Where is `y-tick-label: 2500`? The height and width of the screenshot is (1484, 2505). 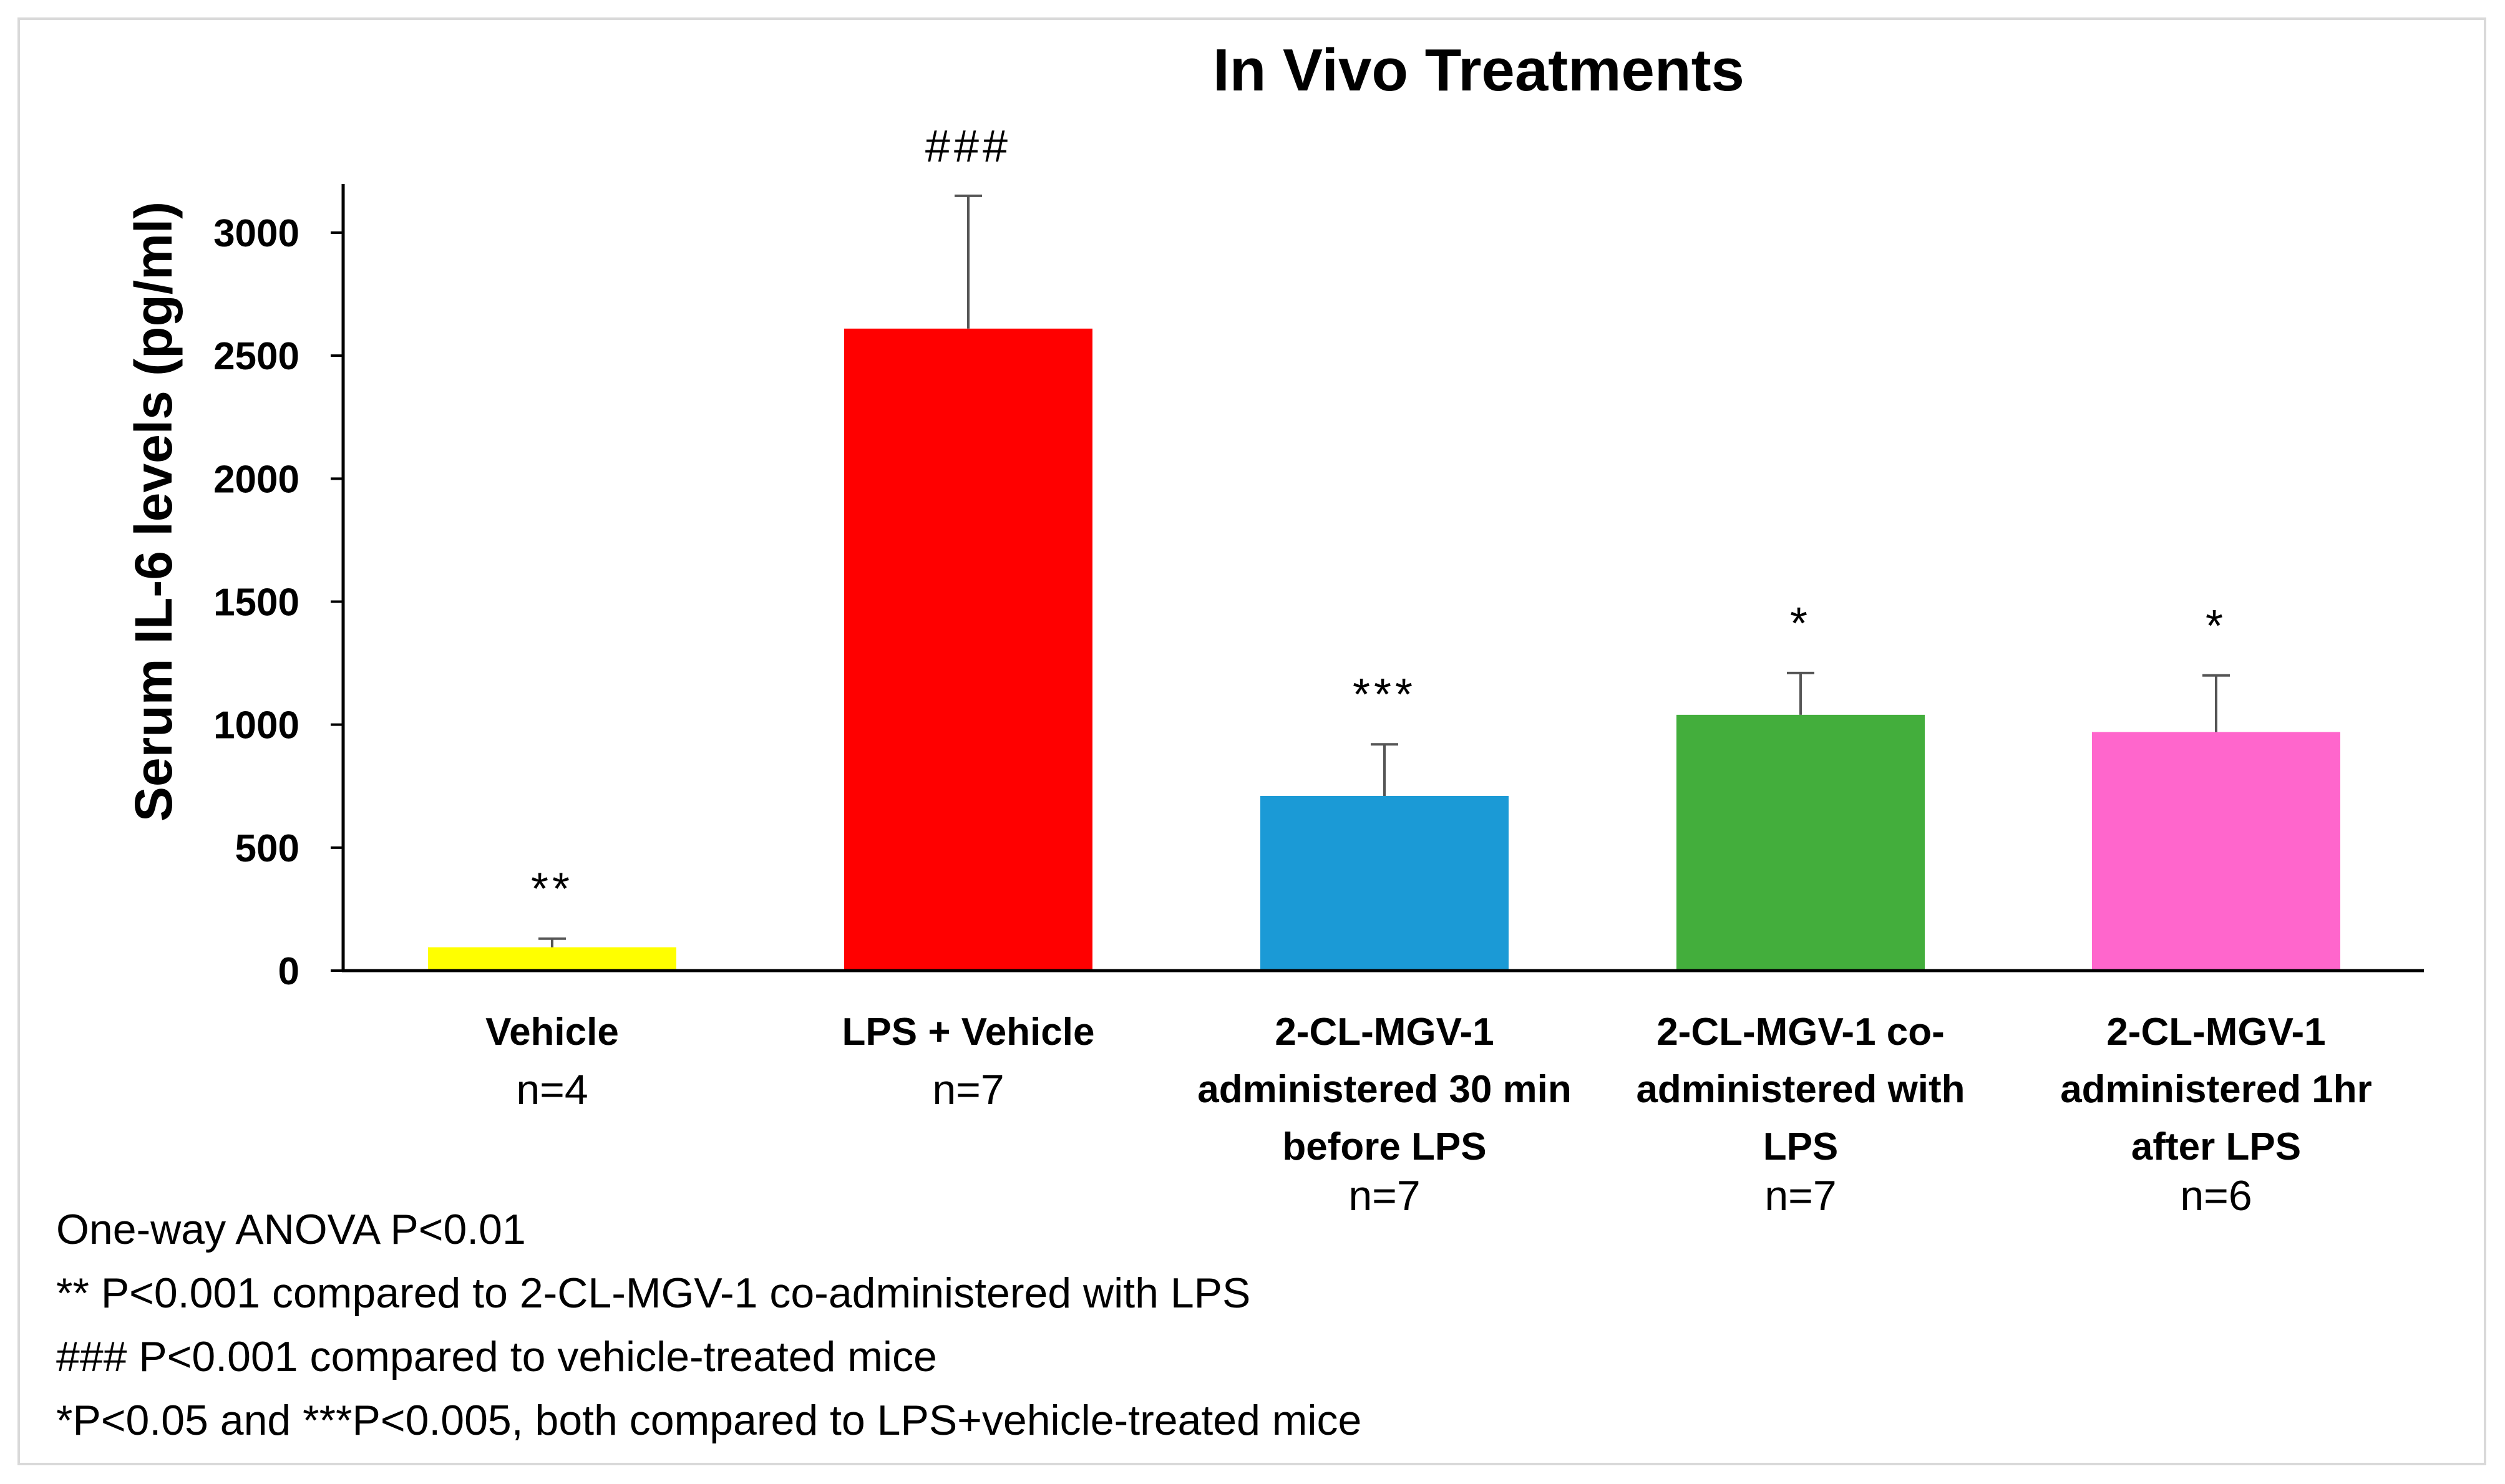 y-tick-label: 2500 is located at coordinates (256, 356).